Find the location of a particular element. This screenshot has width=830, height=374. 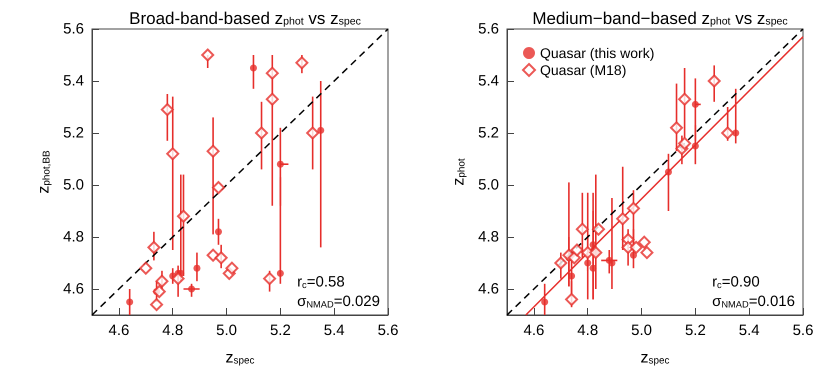

annotation: rc=0.90 is located at coordinates (736, 282).